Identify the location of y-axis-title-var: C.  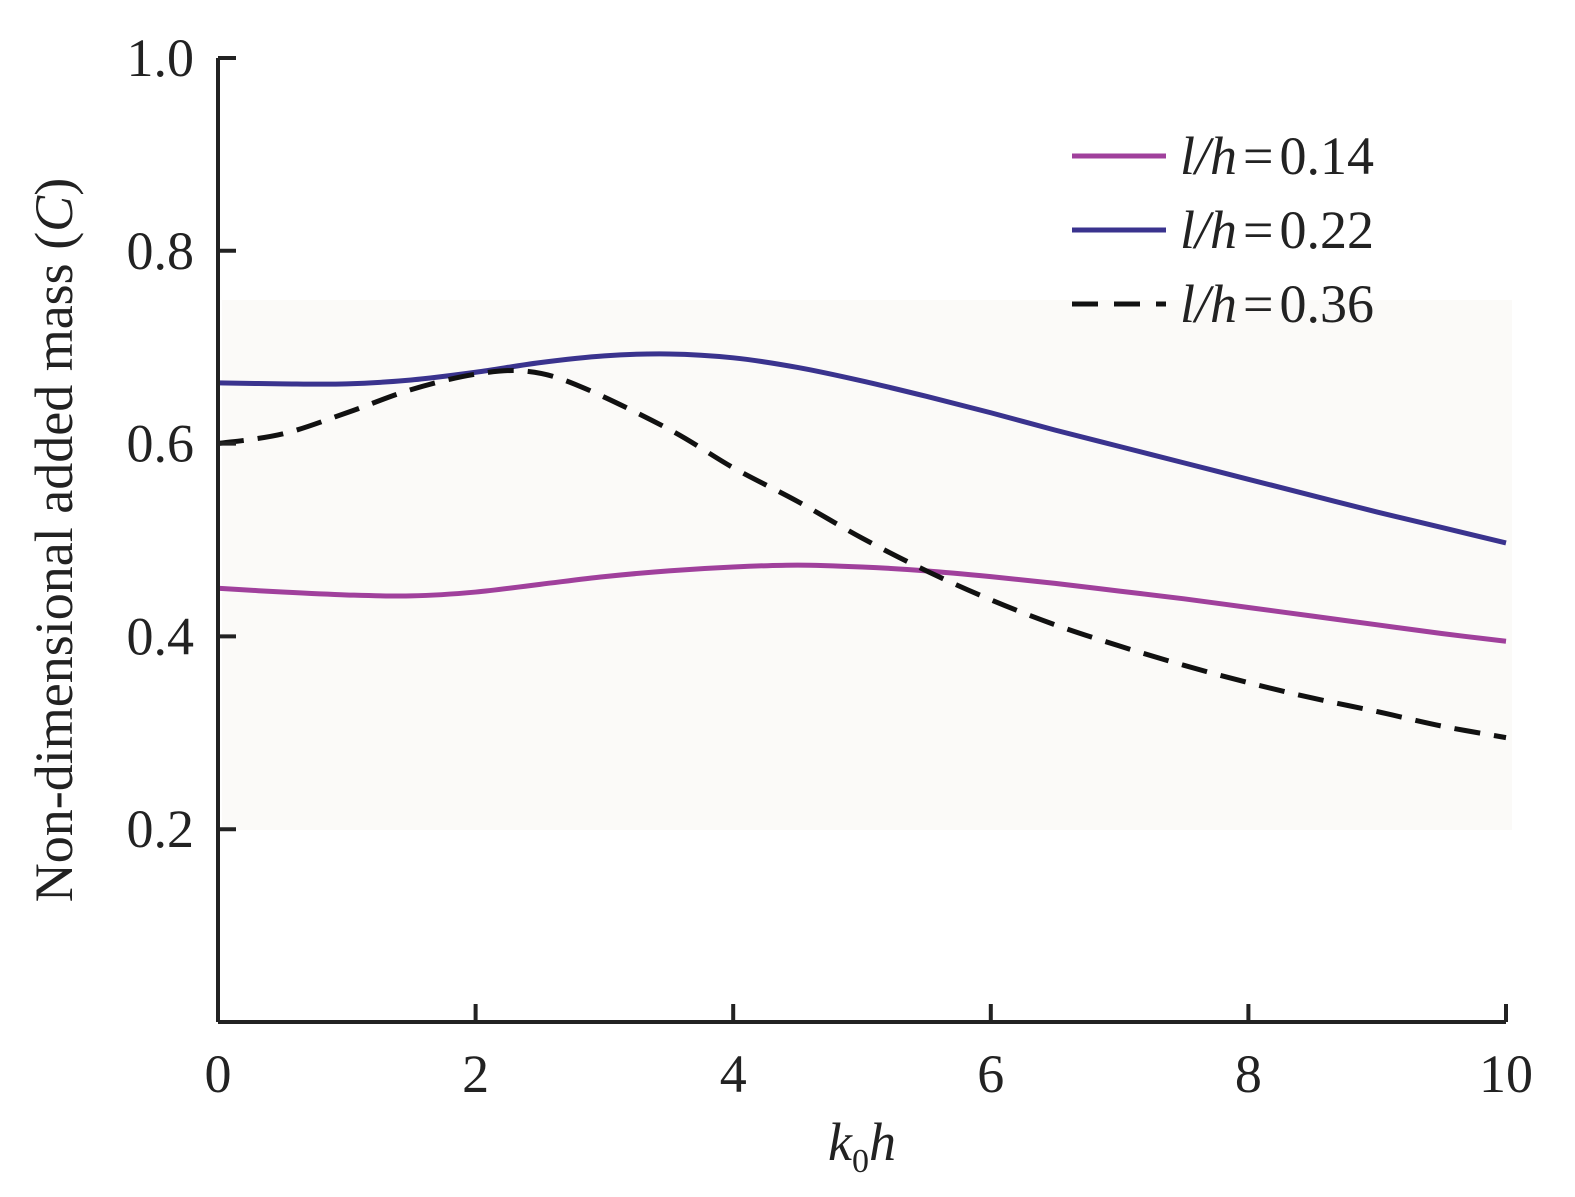
(54, 213).